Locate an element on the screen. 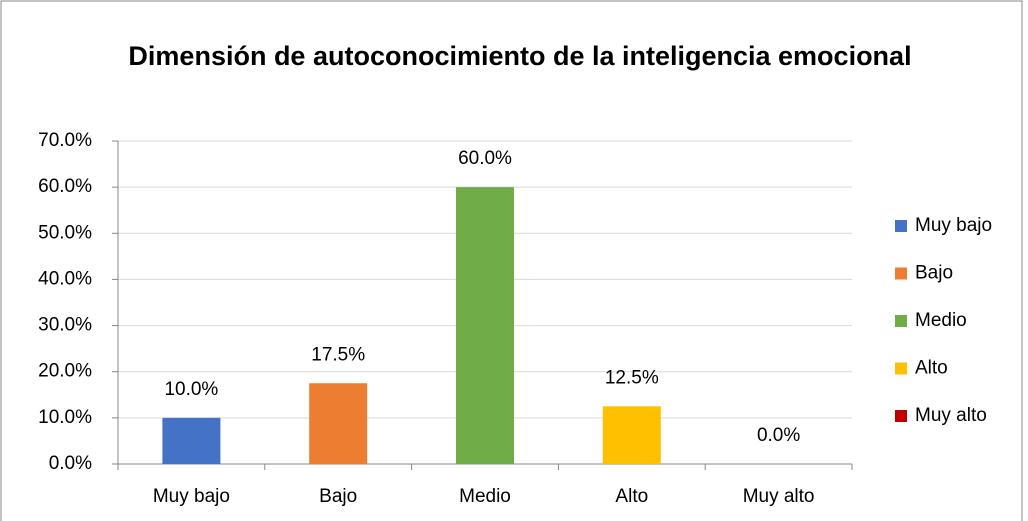  y-tick-label: 20.0% is located at coordinates (65, 371).